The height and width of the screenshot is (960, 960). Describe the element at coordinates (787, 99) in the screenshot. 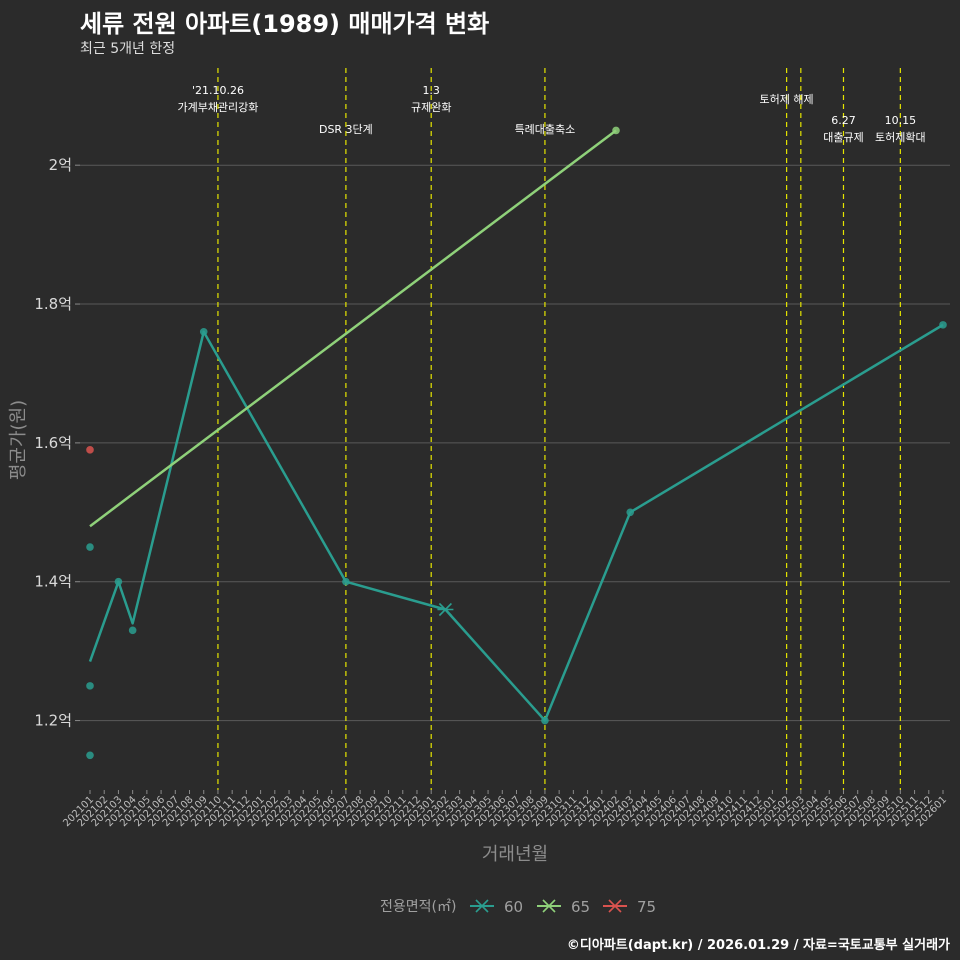

I see `event-label: 토허제 해제` at that location.